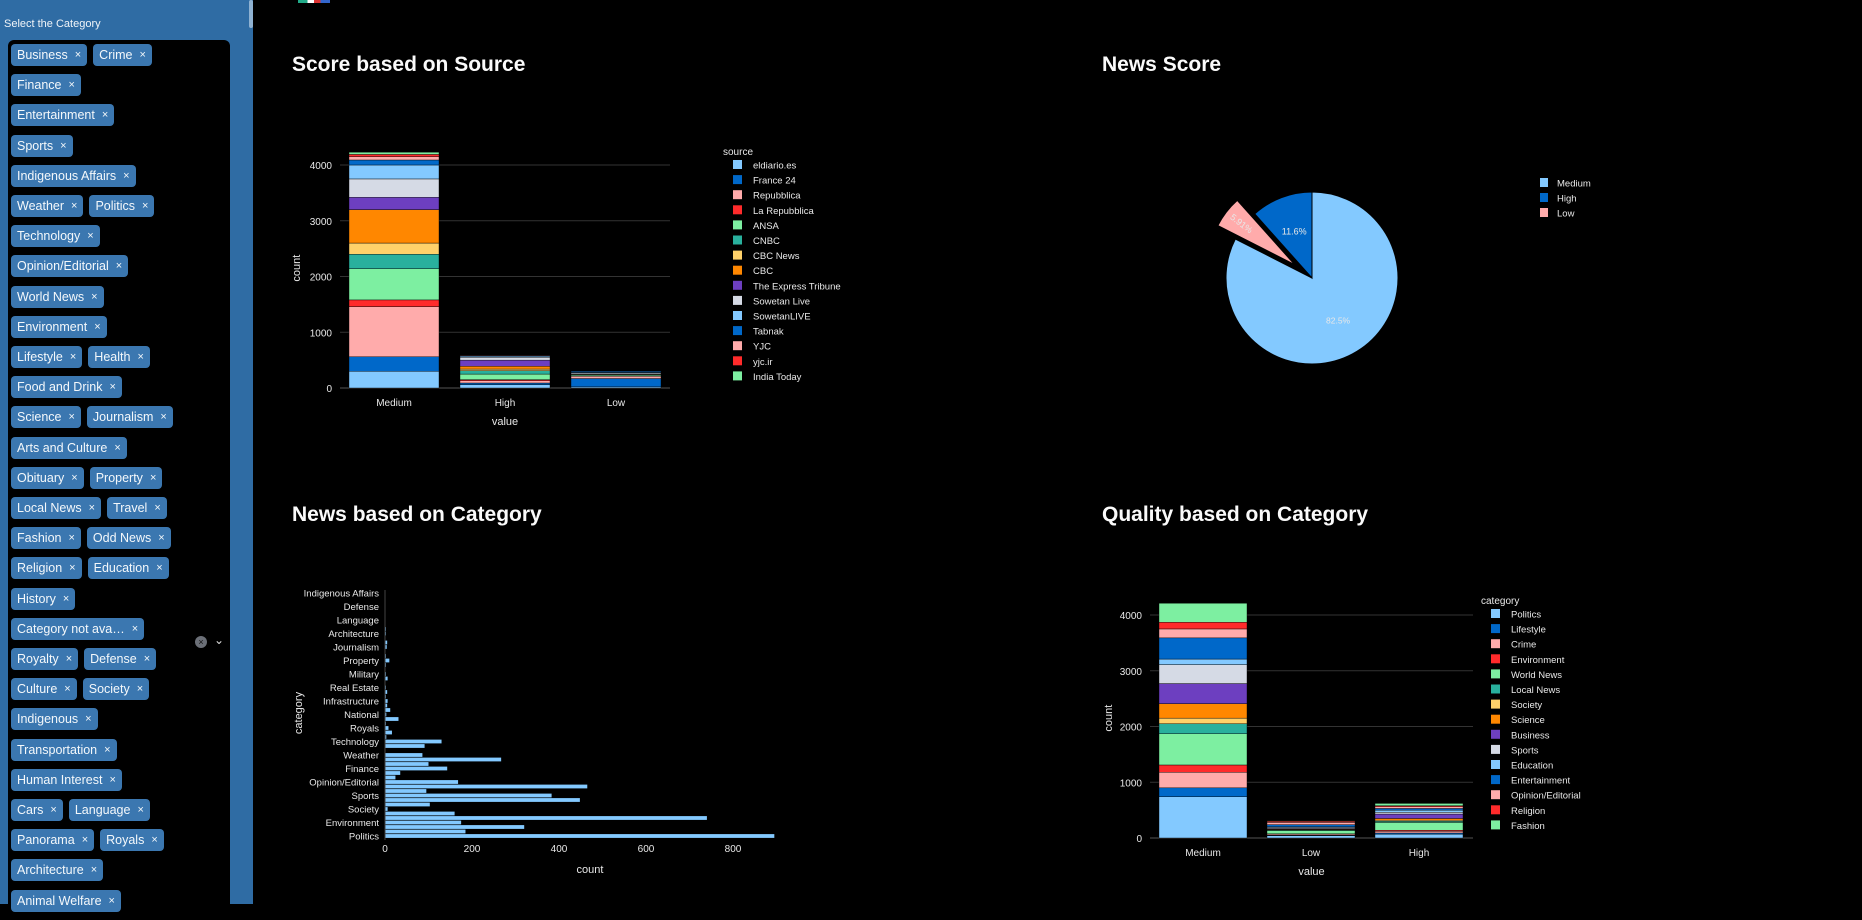  What do you see at coordinates (394, 403) in the screenshot?
I see `x-tick-label: Medium` at bounding box center [394, 403].